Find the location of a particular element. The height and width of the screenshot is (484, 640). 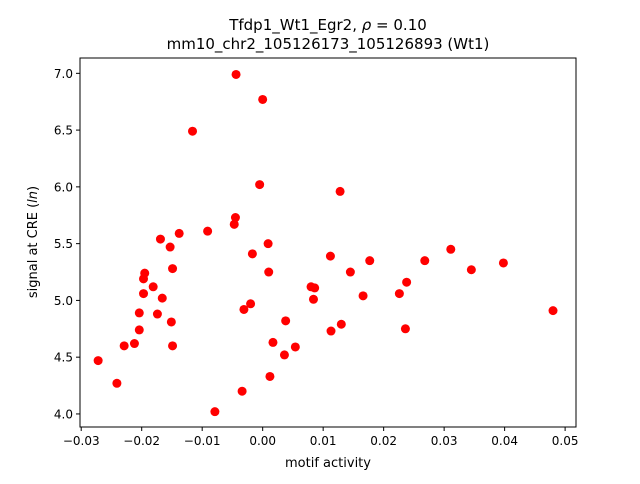

x-tick-label: 0.00 is located at coordinates (262, 441).